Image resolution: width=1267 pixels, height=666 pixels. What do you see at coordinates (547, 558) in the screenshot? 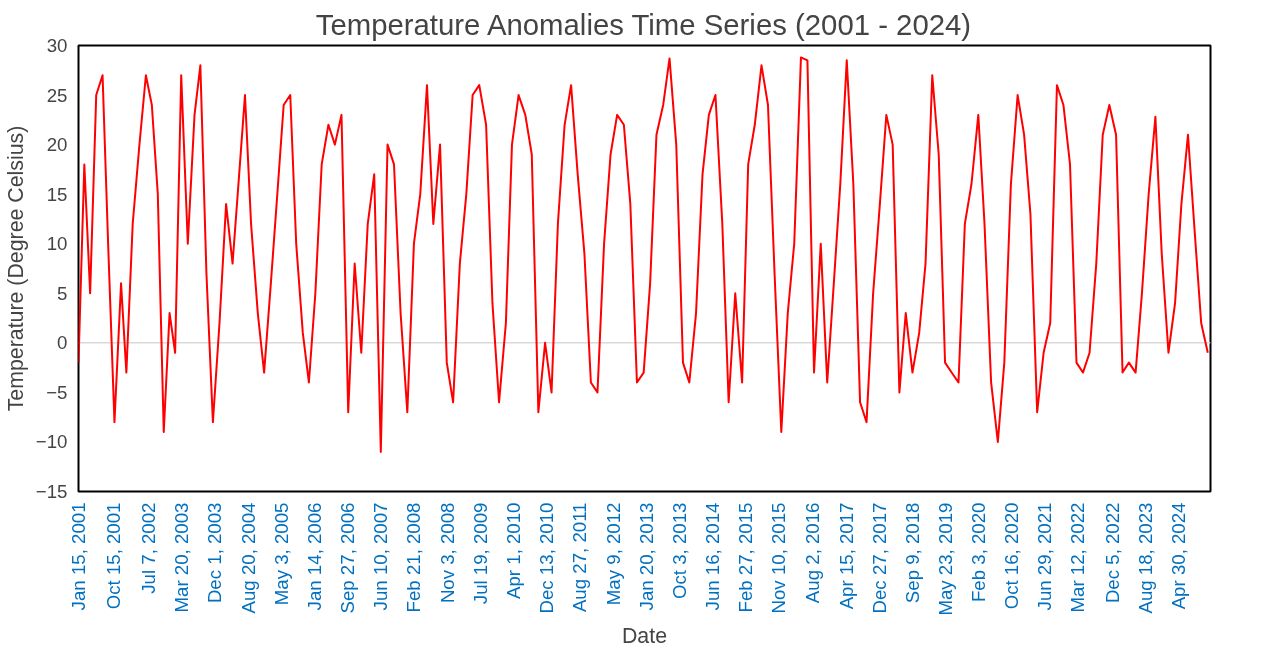
I see `x-tick-label: Dec 13, 2010` at bounding box center [547, 558].